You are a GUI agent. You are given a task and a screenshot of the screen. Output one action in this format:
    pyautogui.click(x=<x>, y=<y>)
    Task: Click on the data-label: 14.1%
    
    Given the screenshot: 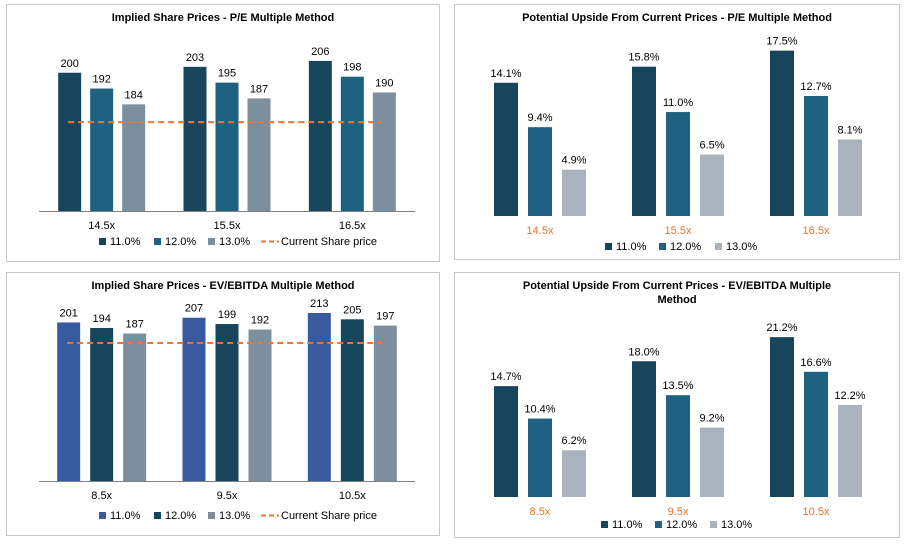 What is the action you would take?
    pyautogui.click(x=505, y=74)
    